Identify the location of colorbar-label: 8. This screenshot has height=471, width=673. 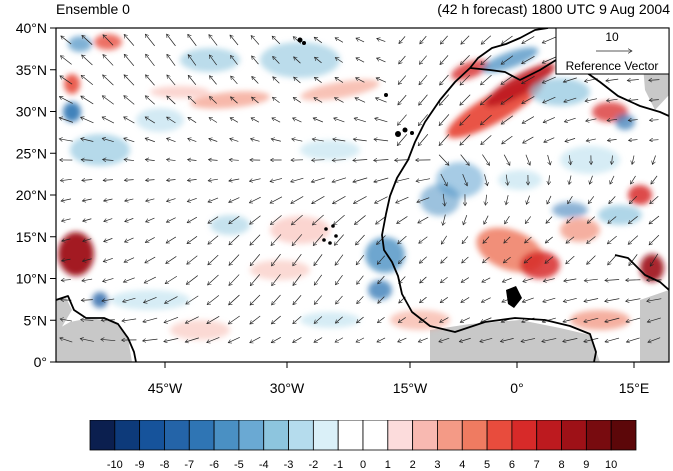
(561, 465).